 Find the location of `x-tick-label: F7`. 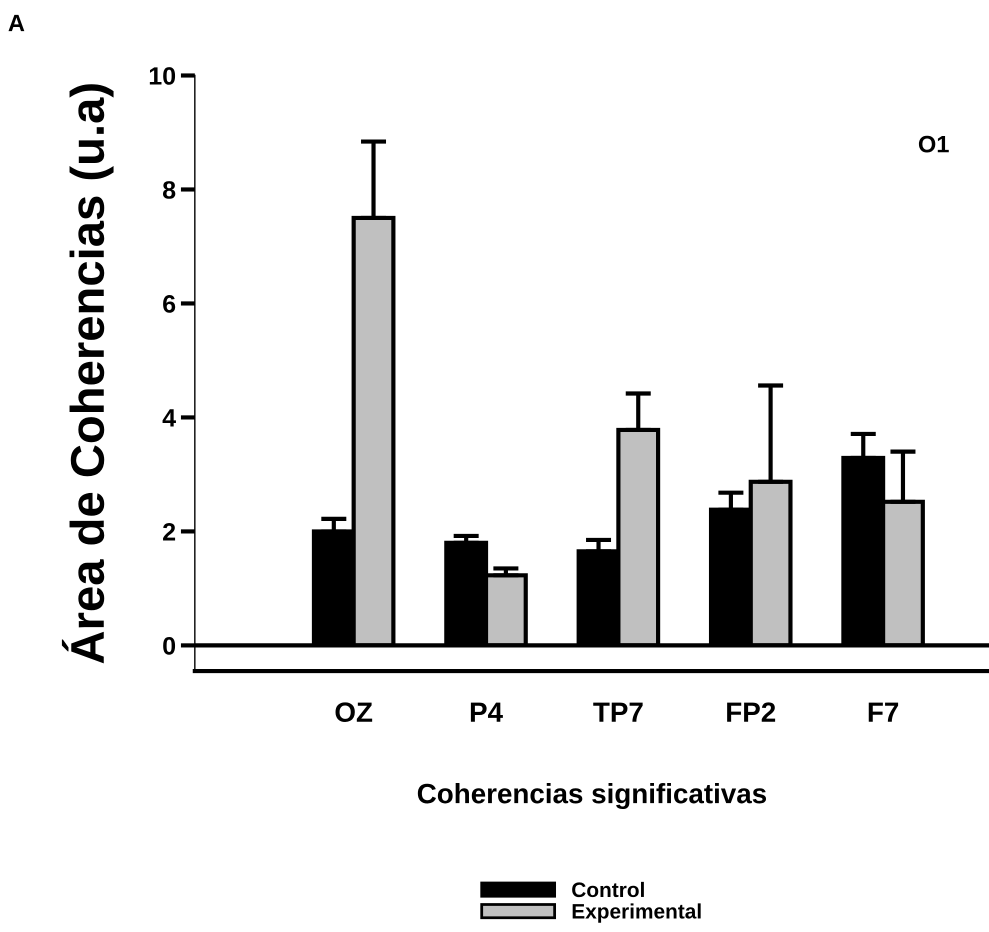

x-tick-label: F7 is located at coordinates (883, 712).